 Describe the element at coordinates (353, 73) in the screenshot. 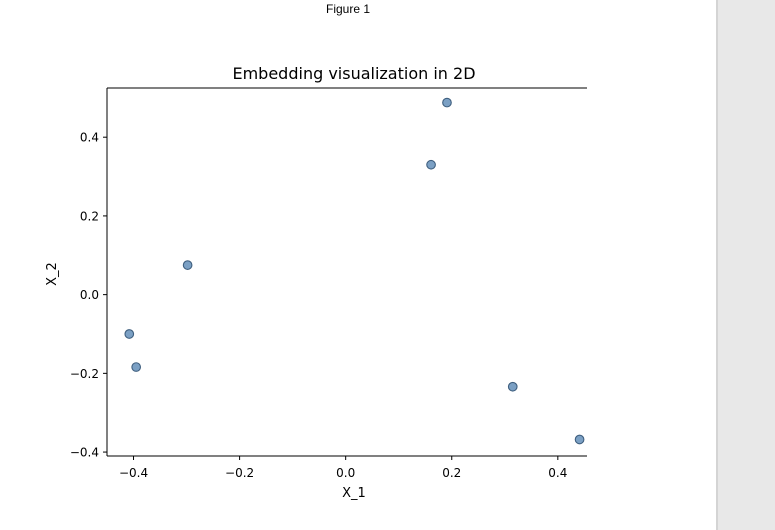

I see `chart-title: Embedding visualization in 2D` at that location.